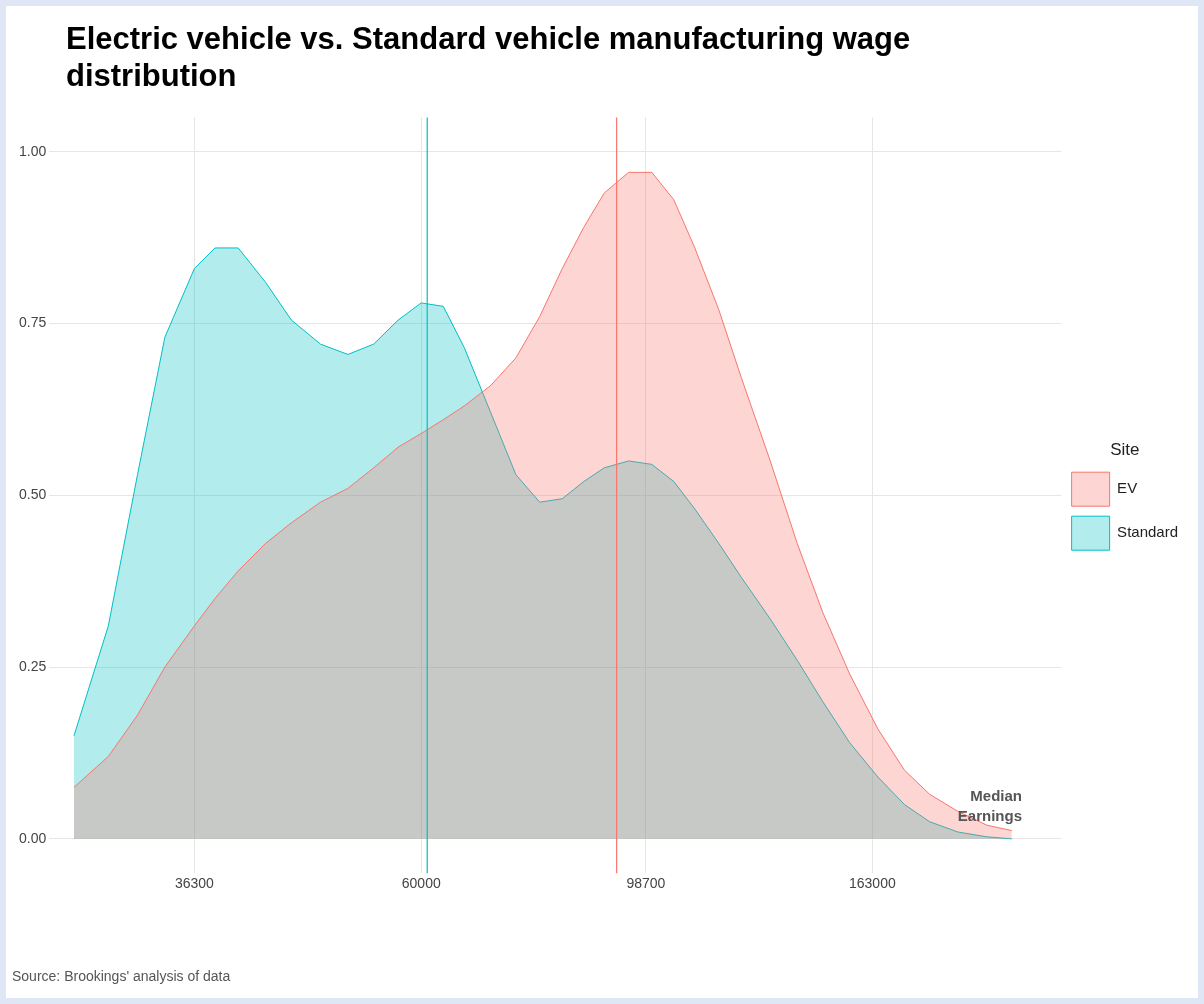 Image resolution: width=1204 pixels, height=1004 pixels. What do you see at coordinates (33, 665) in the screenshot?
I see `y-tick-label: 0.25` at bounding box center [33, 665].